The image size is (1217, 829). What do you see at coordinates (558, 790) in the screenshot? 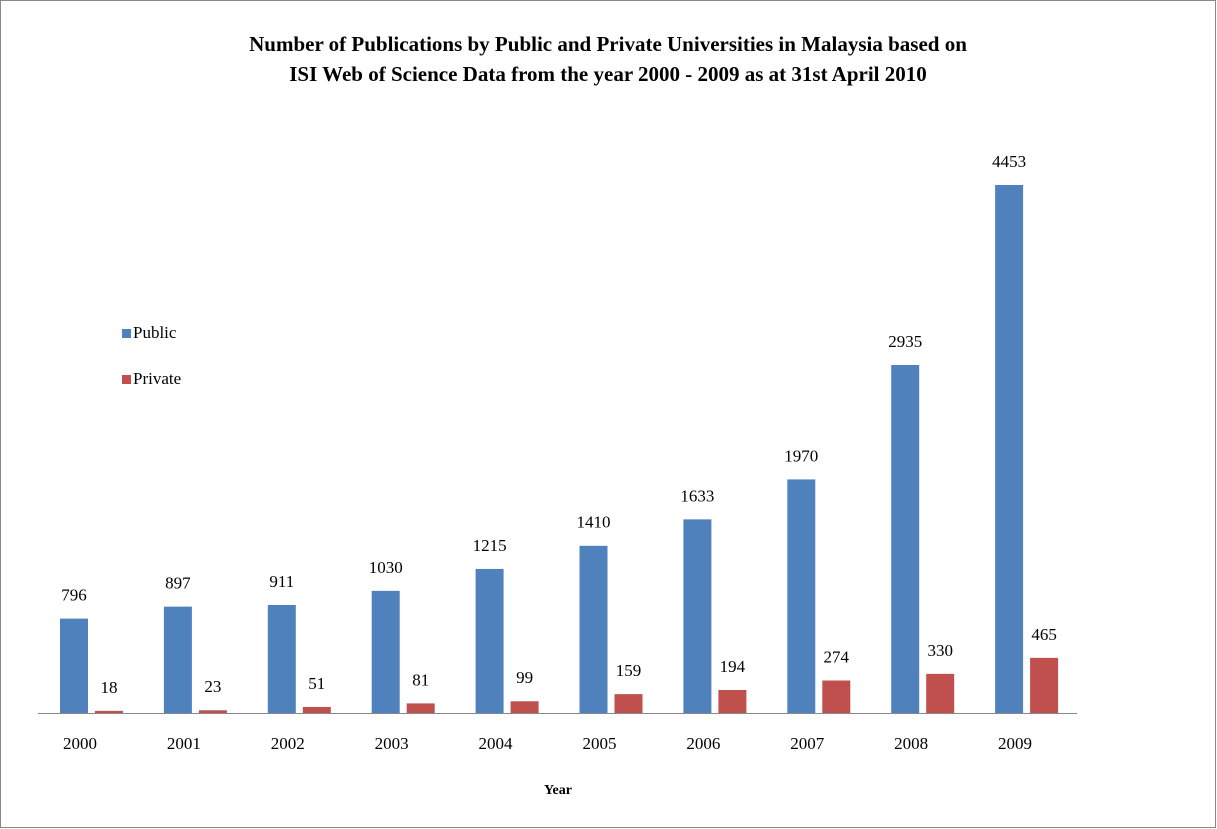
I see `x-axis-title: Year` at bounding box center [558, 790].